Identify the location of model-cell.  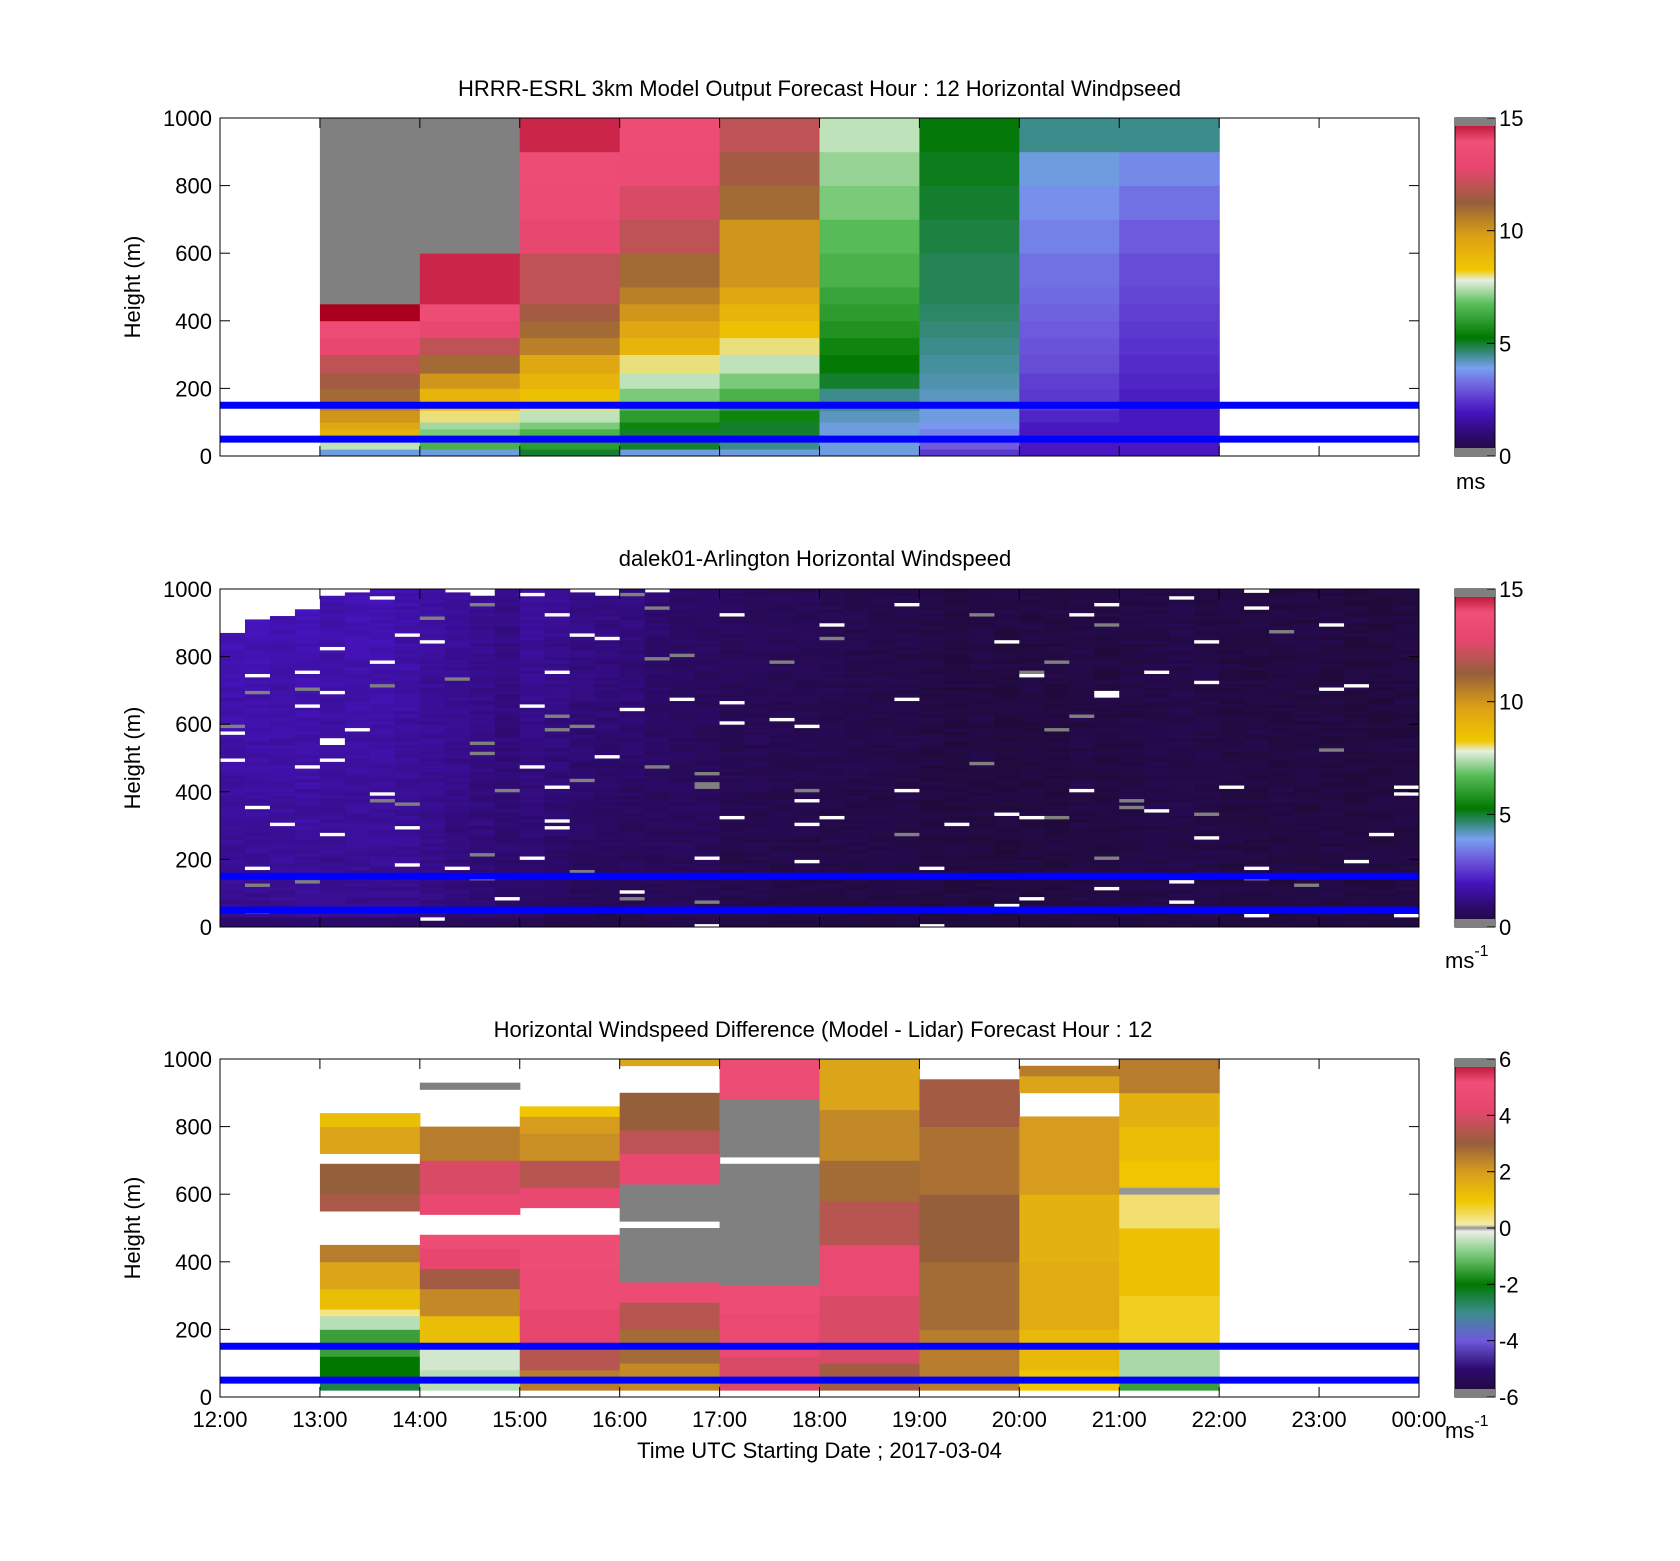
(870, 396).